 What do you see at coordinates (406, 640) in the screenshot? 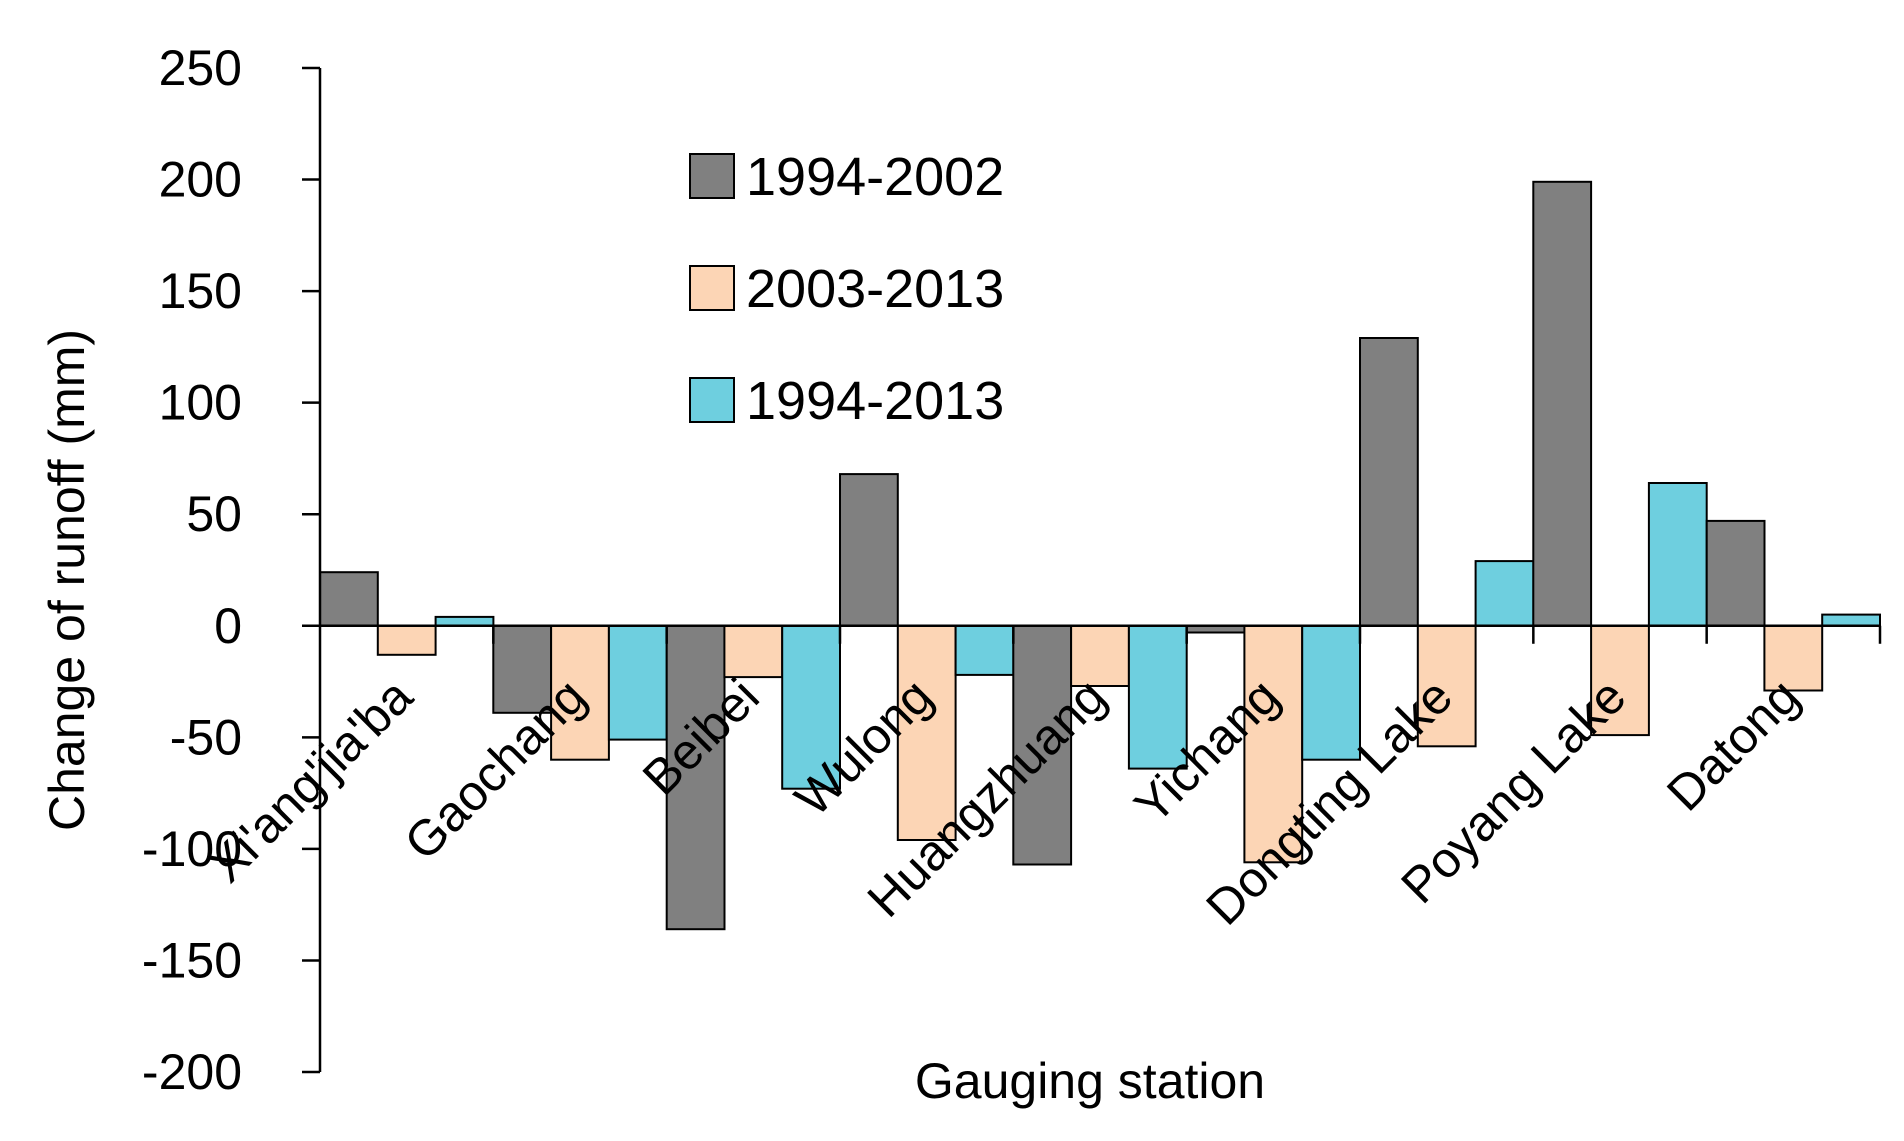
I see `bar-2003-2013-Xi'ang'jia'ba` at bounding box center [406, 640].